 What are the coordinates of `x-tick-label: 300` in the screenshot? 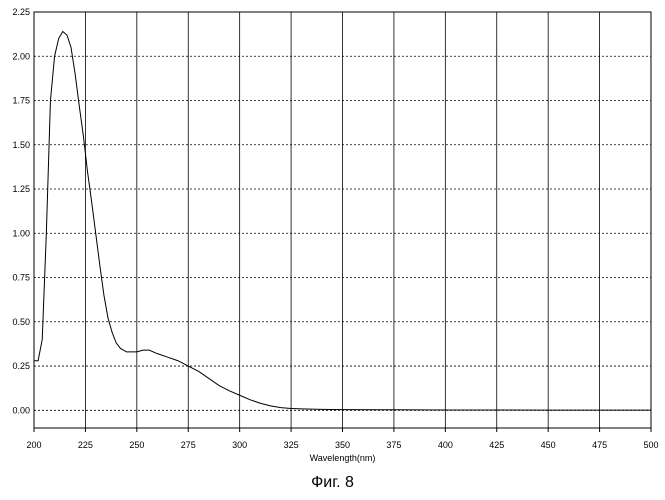 It's located at (239, 445).